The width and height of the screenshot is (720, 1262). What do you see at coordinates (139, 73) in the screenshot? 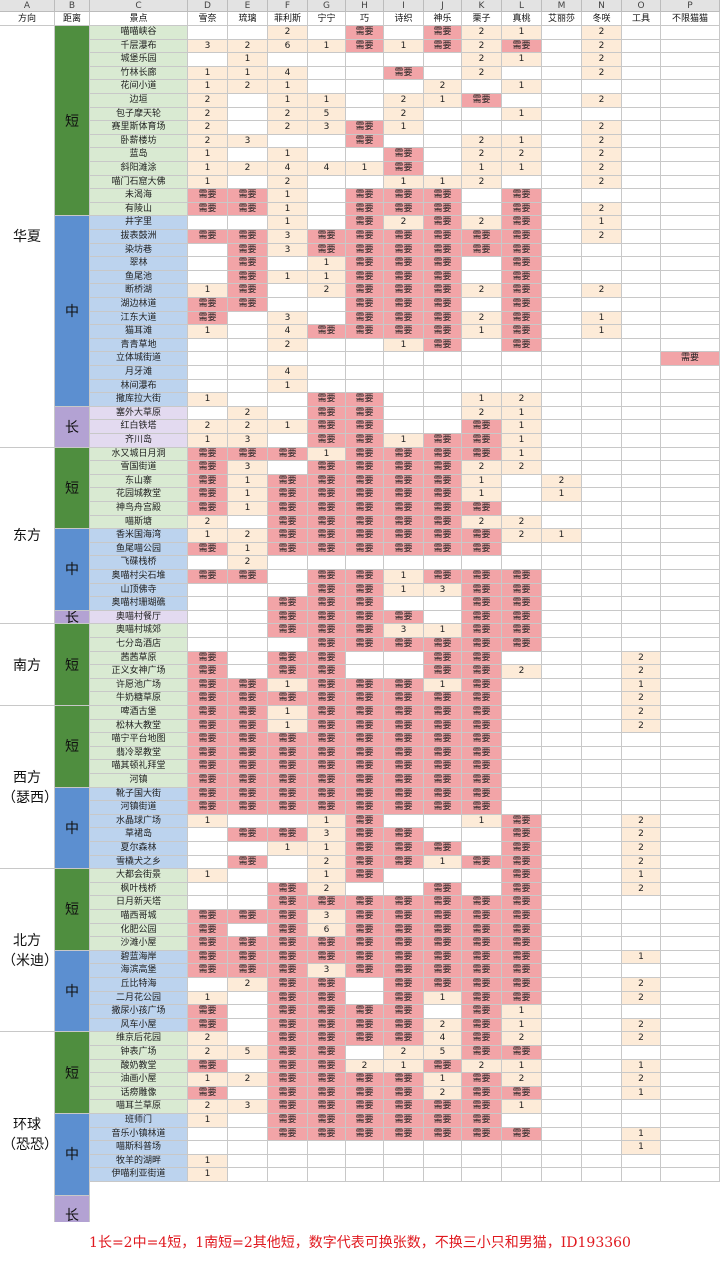
I see `sight-name: 竹林长廊` at bounding box center [139, 73].